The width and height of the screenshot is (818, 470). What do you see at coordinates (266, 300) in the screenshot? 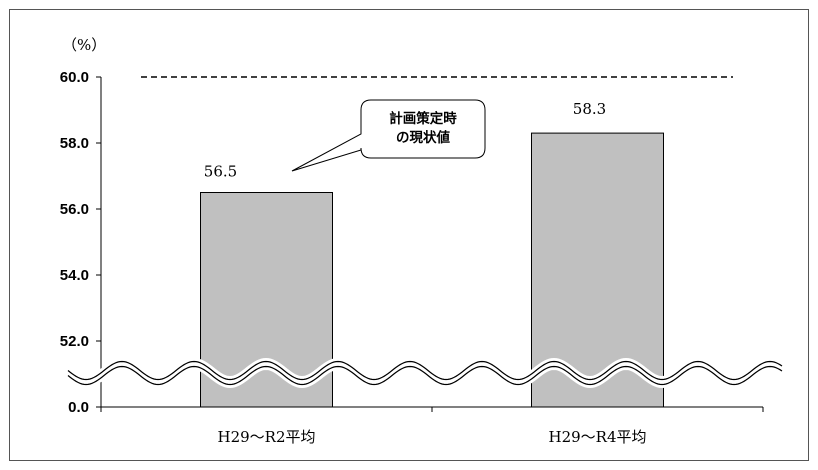
I see `bar` at bounding box center [266, 300].